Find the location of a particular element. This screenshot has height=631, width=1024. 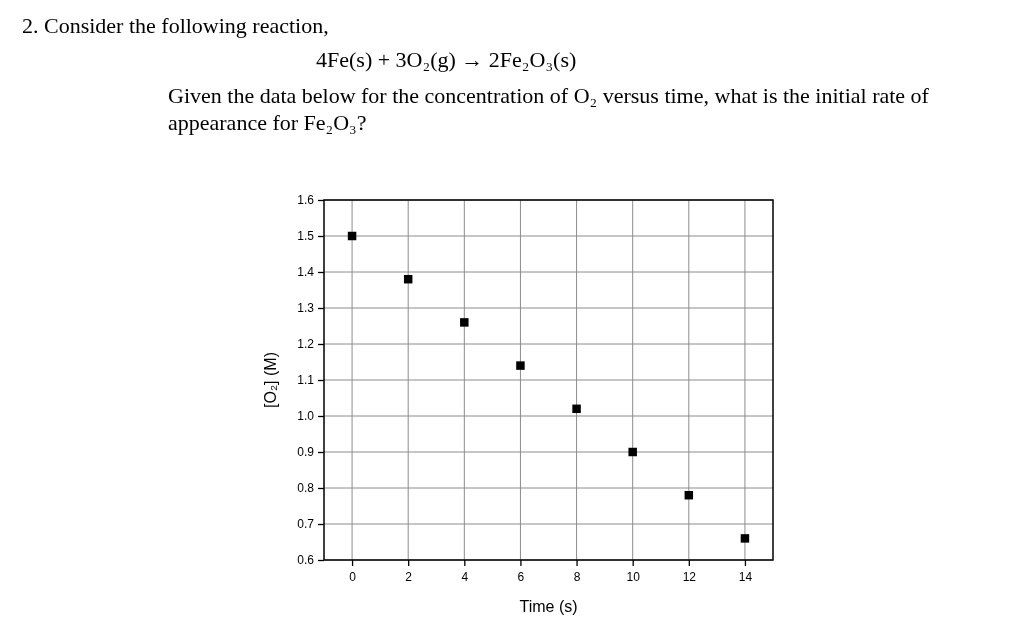

y-tick-label: 1.0 is located at coordinates (306, 416).